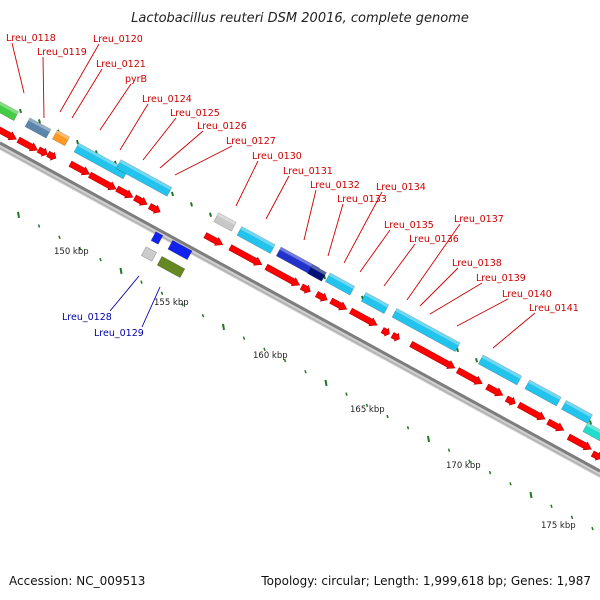  I want to click on scale-label: 160 kbp, so click(270, 356).